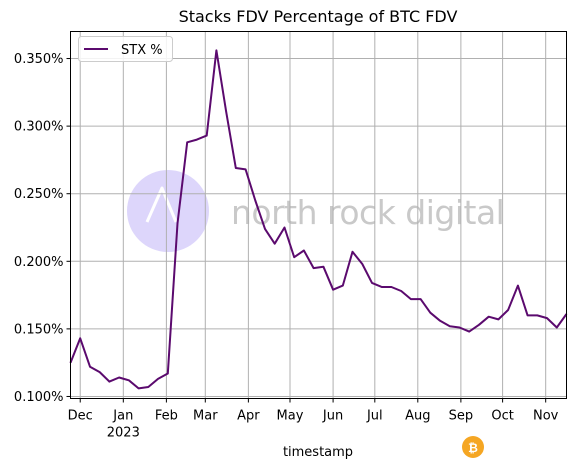  I want to click on y-tick-label: 0.200%, so click(39, 262).